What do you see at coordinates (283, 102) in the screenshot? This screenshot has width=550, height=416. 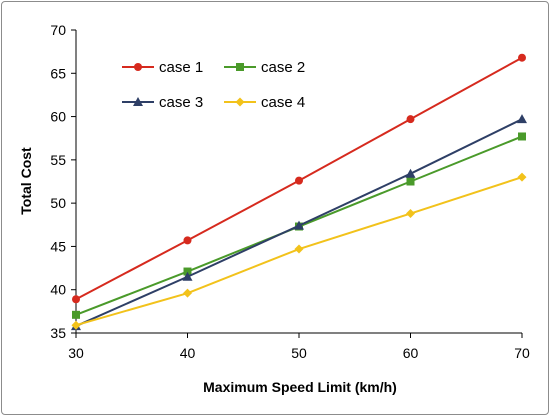 I see `legend-label: case 4` at bounding box center [283, 102].